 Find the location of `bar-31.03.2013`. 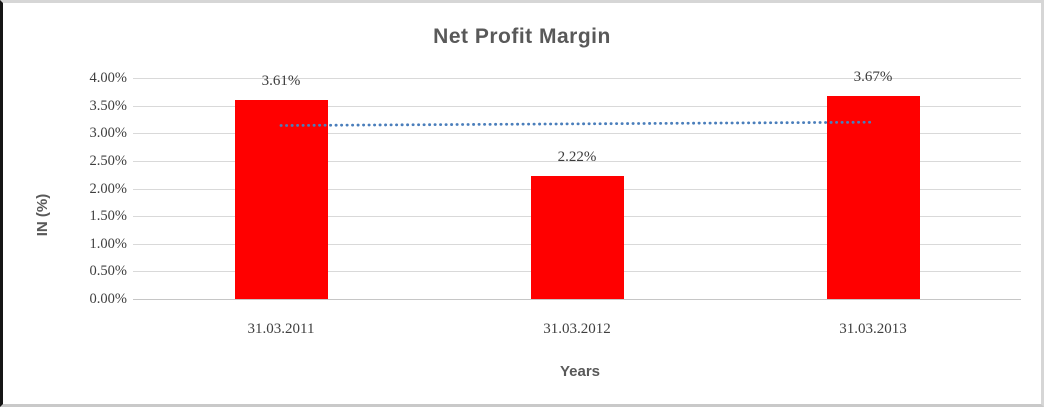

bar-31.03.2013 is located at coordinates (873, 197).